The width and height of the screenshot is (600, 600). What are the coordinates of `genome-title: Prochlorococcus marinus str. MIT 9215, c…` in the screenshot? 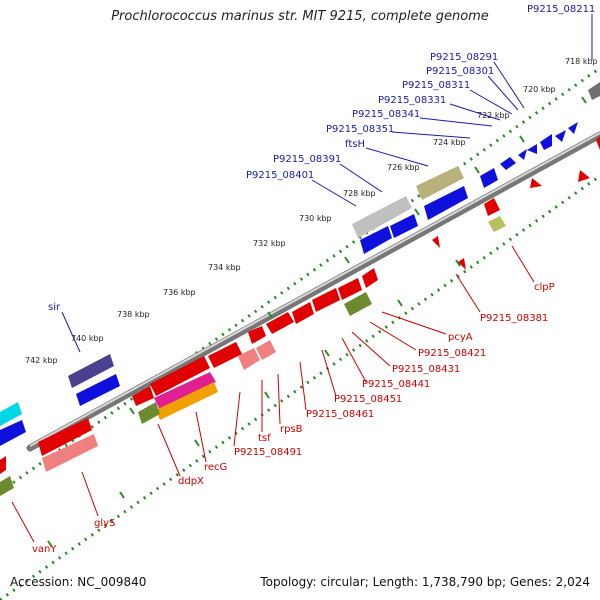 It's located at (300, 16).